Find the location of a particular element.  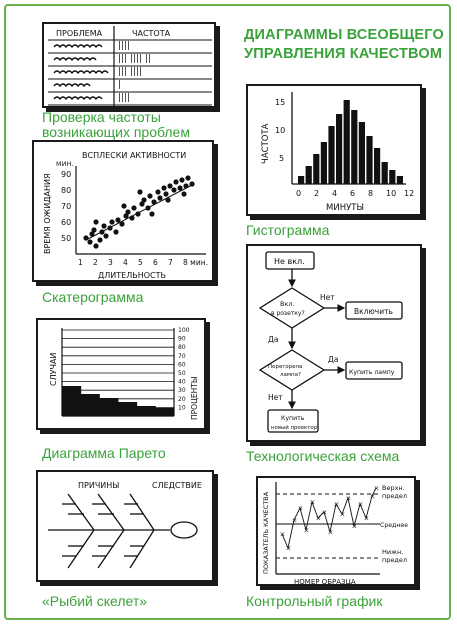

check-sheet-caption: Проверка частоты возникающих проблем is located at coordinates (116, 125).